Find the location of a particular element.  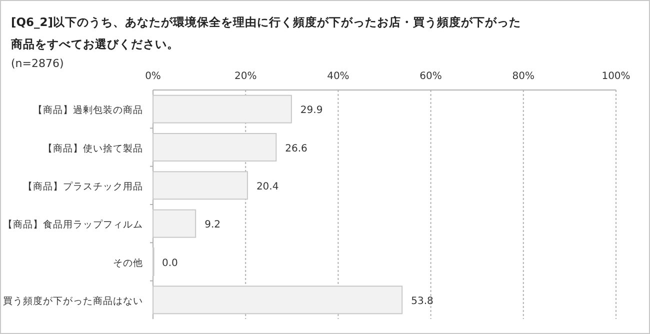

x-tick-label: 40% is located at coordinates (338, 76).